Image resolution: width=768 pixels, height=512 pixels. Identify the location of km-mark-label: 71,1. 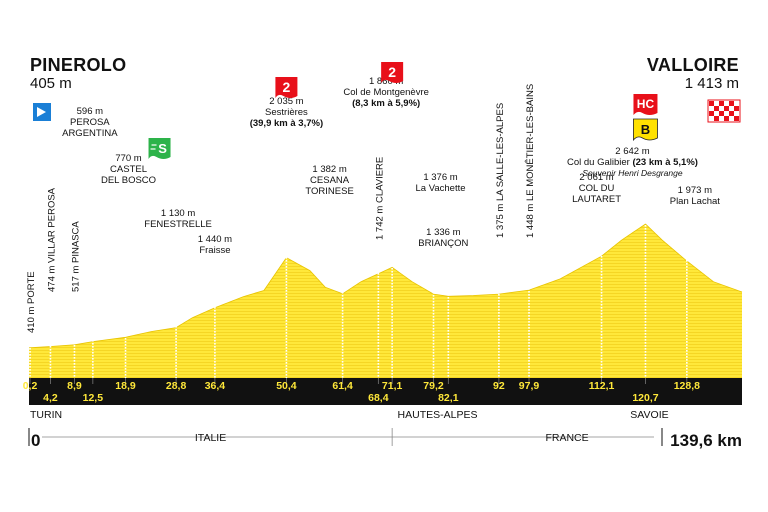
(392, 386).